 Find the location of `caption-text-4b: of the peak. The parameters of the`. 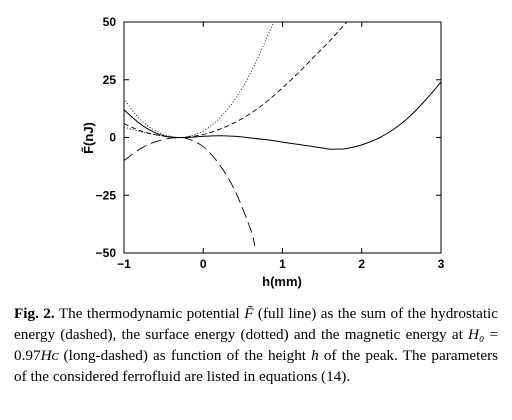

caption-text-4b: of the peak. The parameters of the is located at coordinates (256, 366).